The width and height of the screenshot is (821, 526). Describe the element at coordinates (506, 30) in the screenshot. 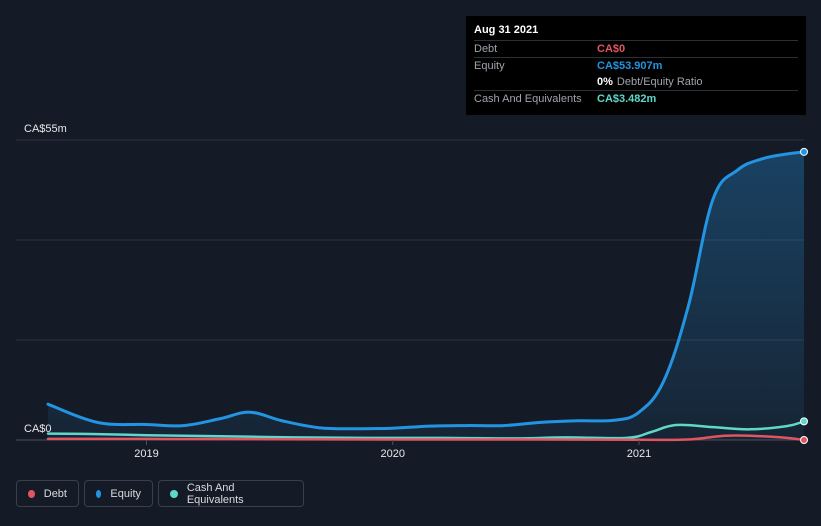

I see `tooltip-date: Aug 31 2021` at that location.